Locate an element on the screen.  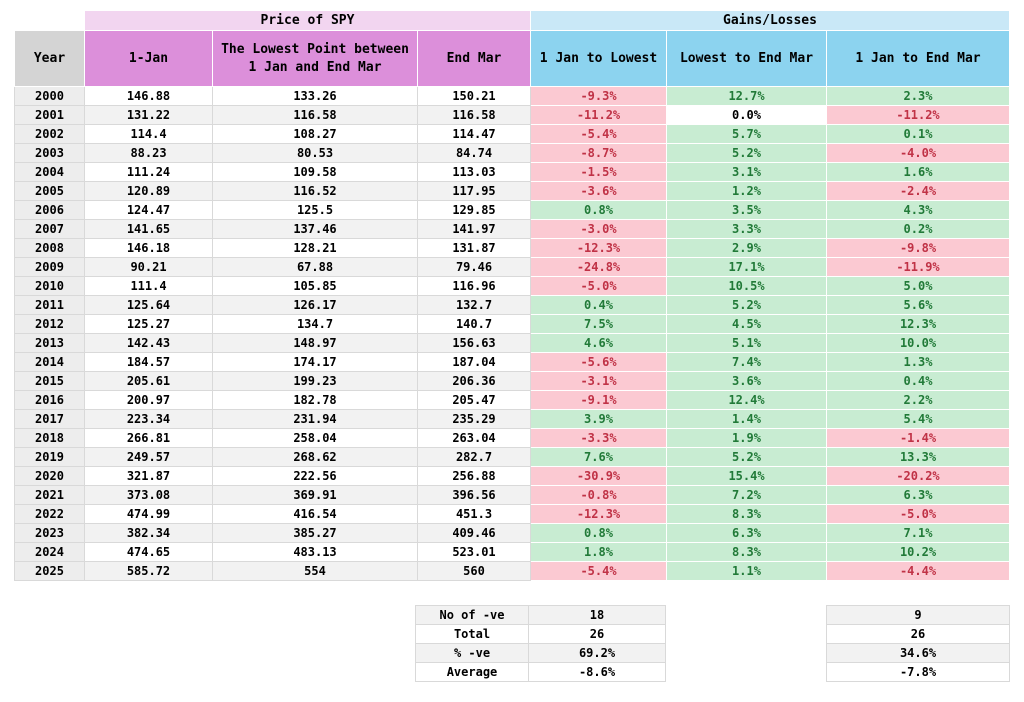
summary-row: Average -8.6% is located at coordinates (540, 672).